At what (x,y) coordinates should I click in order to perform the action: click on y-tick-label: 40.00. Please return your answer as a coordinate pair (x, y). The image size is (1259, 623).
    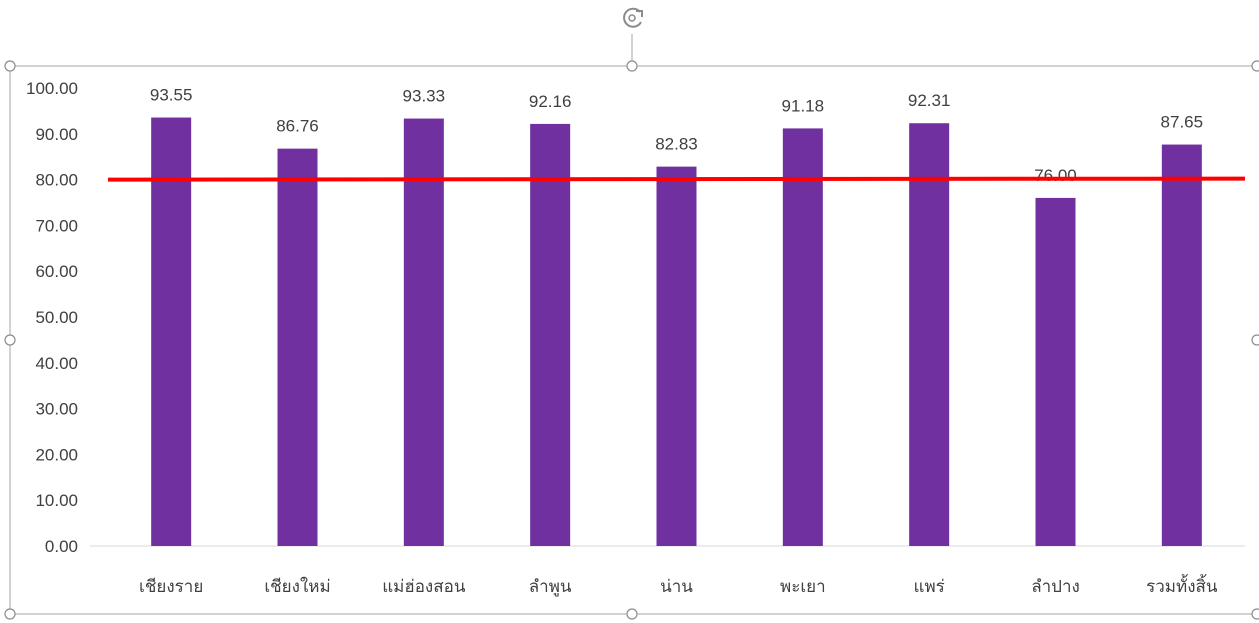
    Looking at the image, I should click on (56, 363).